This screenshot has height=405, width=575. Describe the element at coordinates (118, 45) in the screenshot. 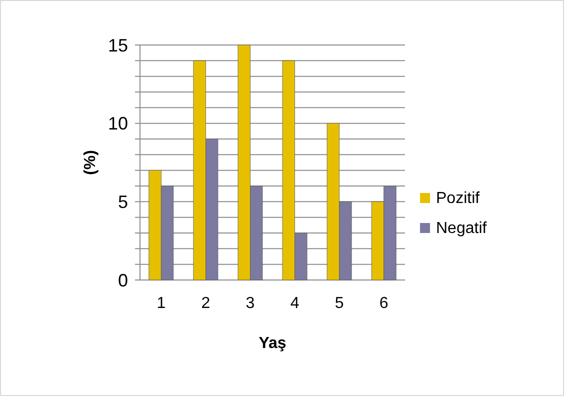

I see `y-tick-label: 15` at that location.